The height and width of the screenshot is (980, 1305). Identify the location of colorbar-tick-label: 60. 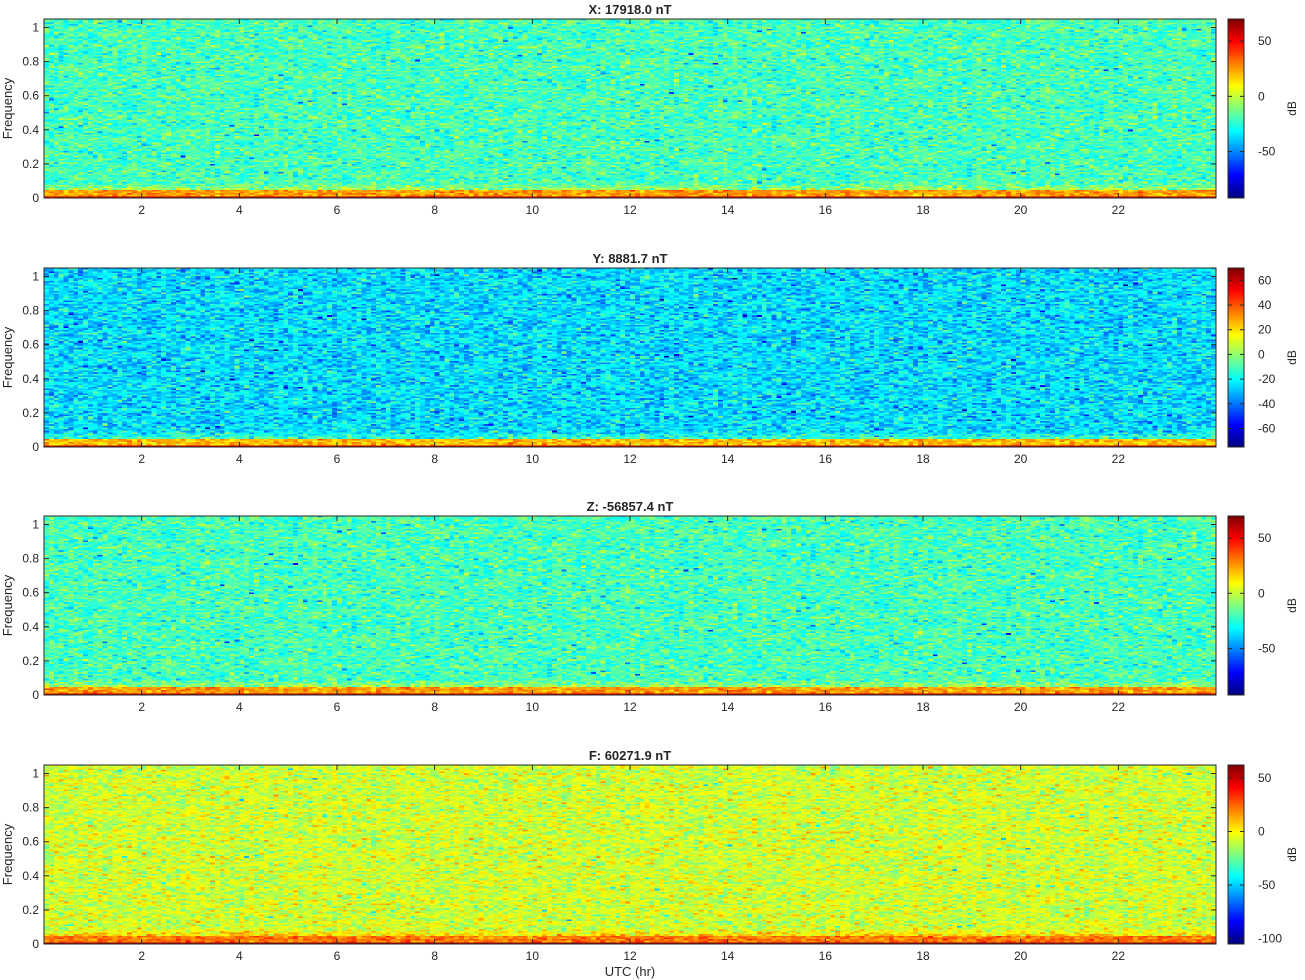
(1265, 280).